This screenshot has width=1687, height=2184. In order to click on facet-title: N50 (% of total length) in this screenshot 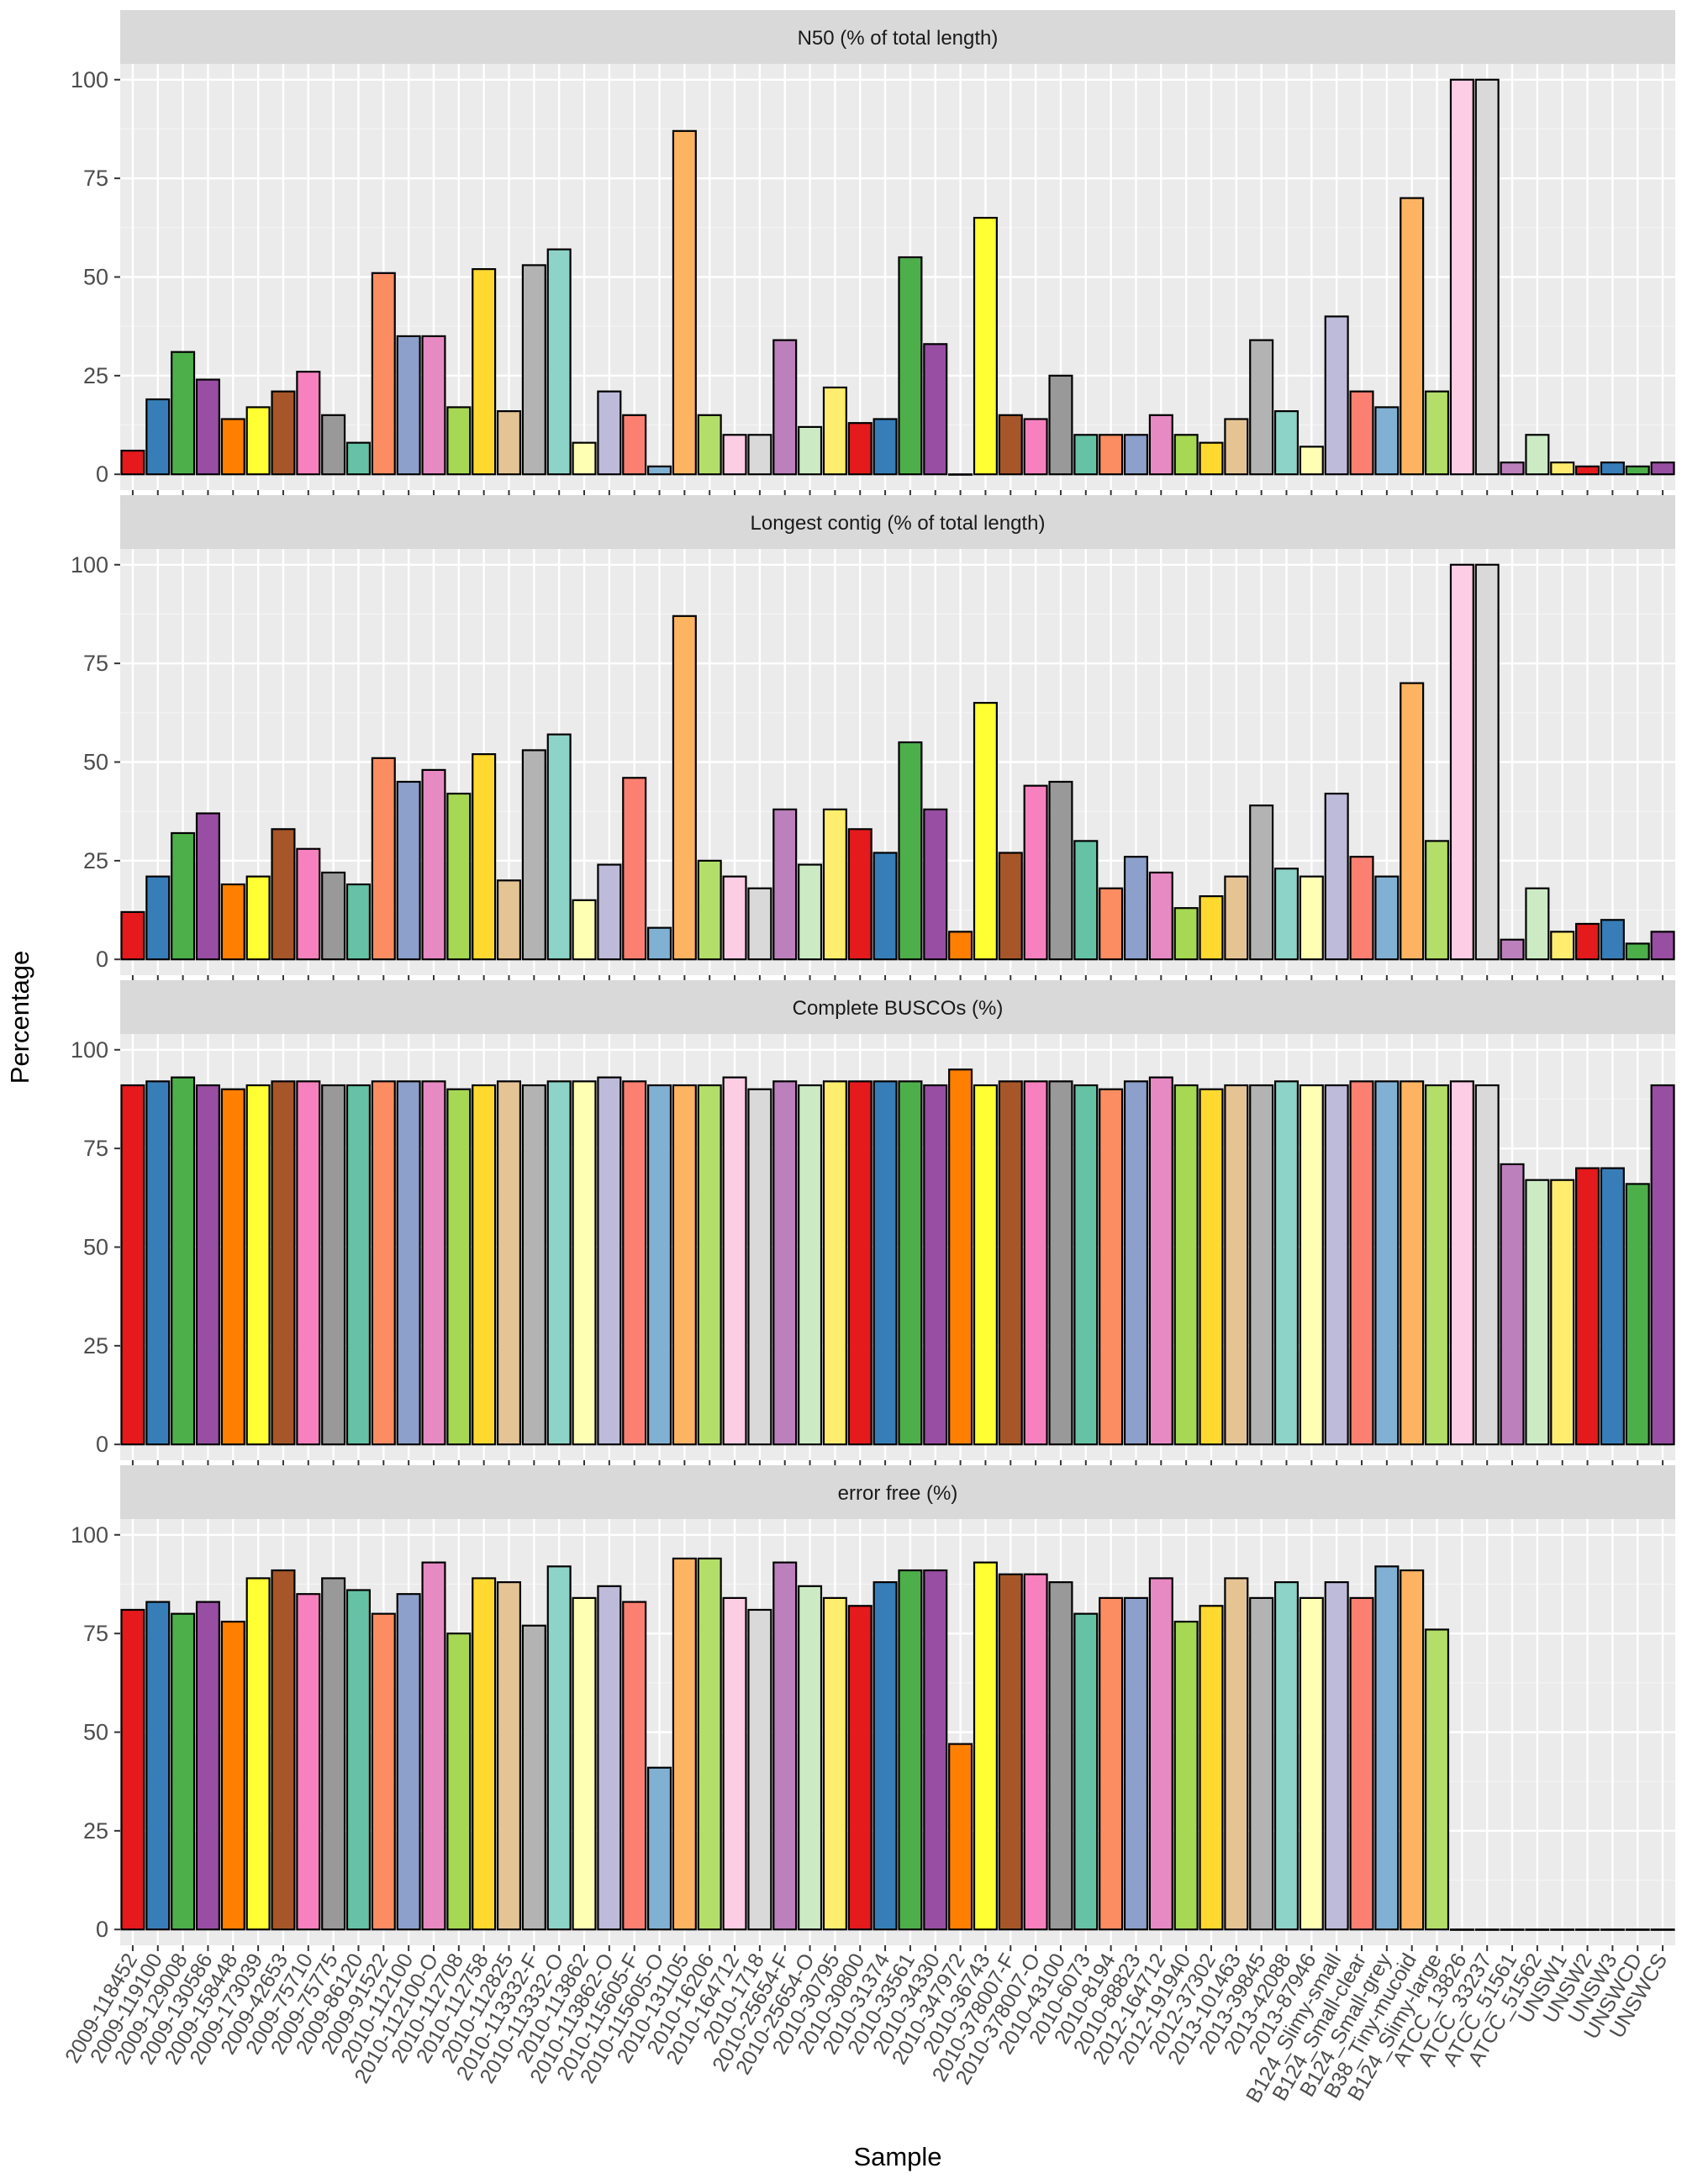, I will do `click(898, 38)`.